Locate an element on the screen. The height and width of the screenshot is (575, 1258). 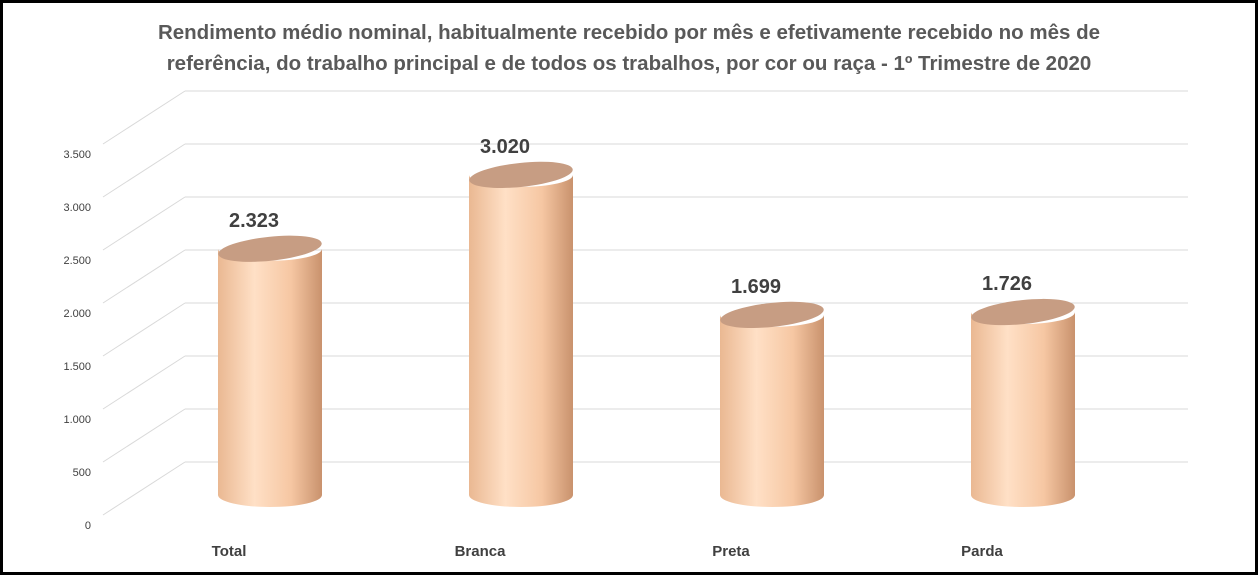
y-tick-label: 500 is located at coordinates (82, 473).